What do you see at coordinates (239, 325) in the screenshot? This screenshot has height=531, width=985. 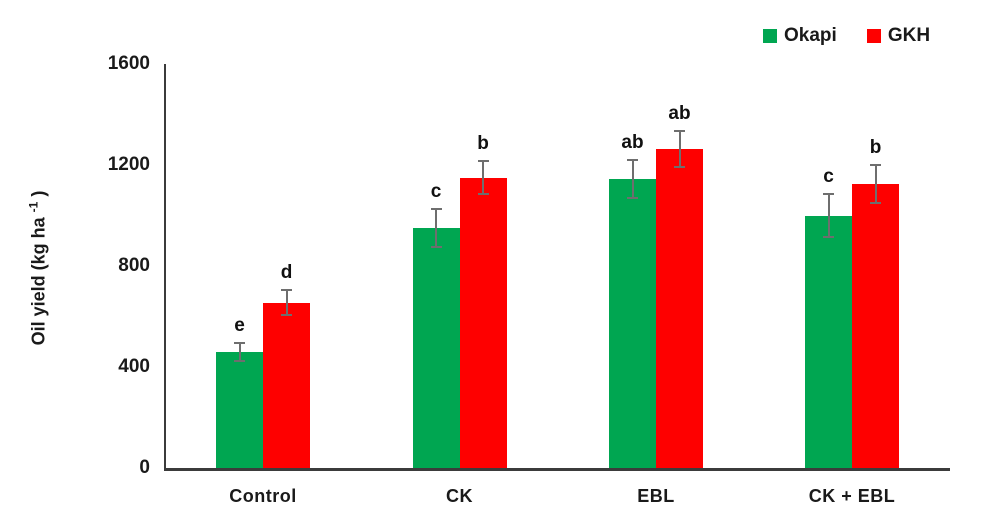 I see `sig-letter-okapi-0: e` at bounding box center [239, 325].